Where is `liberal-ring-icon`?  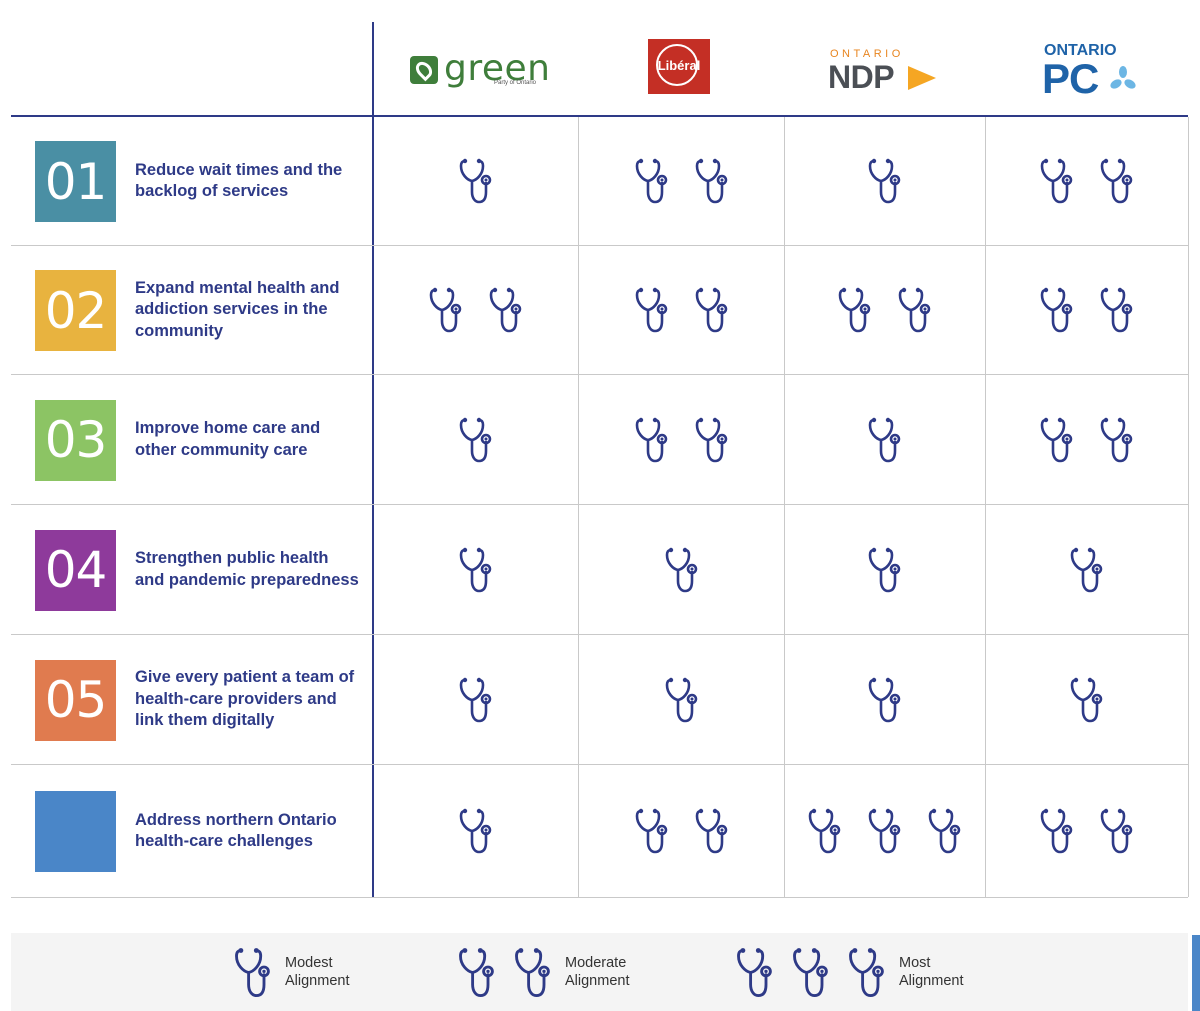 liberal-ring-icon is located at coordinates (677, 65).